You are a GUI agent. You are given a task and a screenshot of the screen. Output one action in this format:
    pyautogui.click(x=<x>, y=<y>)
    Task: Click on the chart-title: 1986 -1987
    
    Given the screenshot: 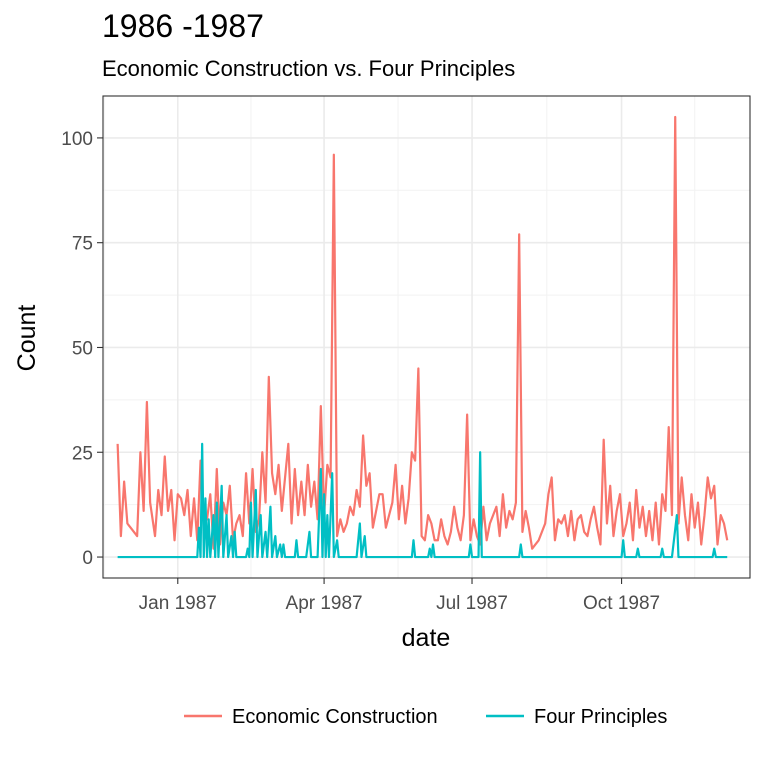 What is the action you would take?
    pyautogui.click(x=183, y=26)
    